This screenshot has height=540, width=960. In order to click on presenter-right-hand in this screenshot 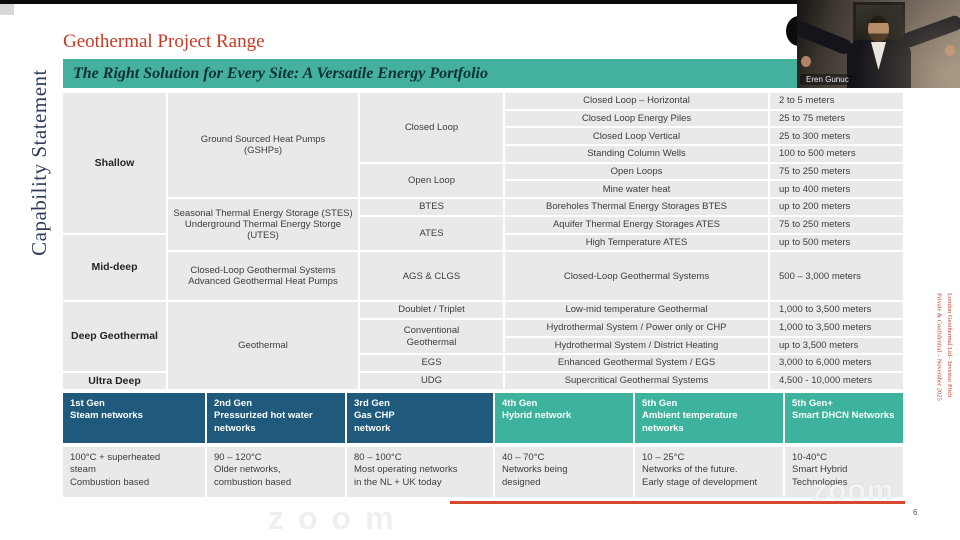, I will do `click(950, 50)`.